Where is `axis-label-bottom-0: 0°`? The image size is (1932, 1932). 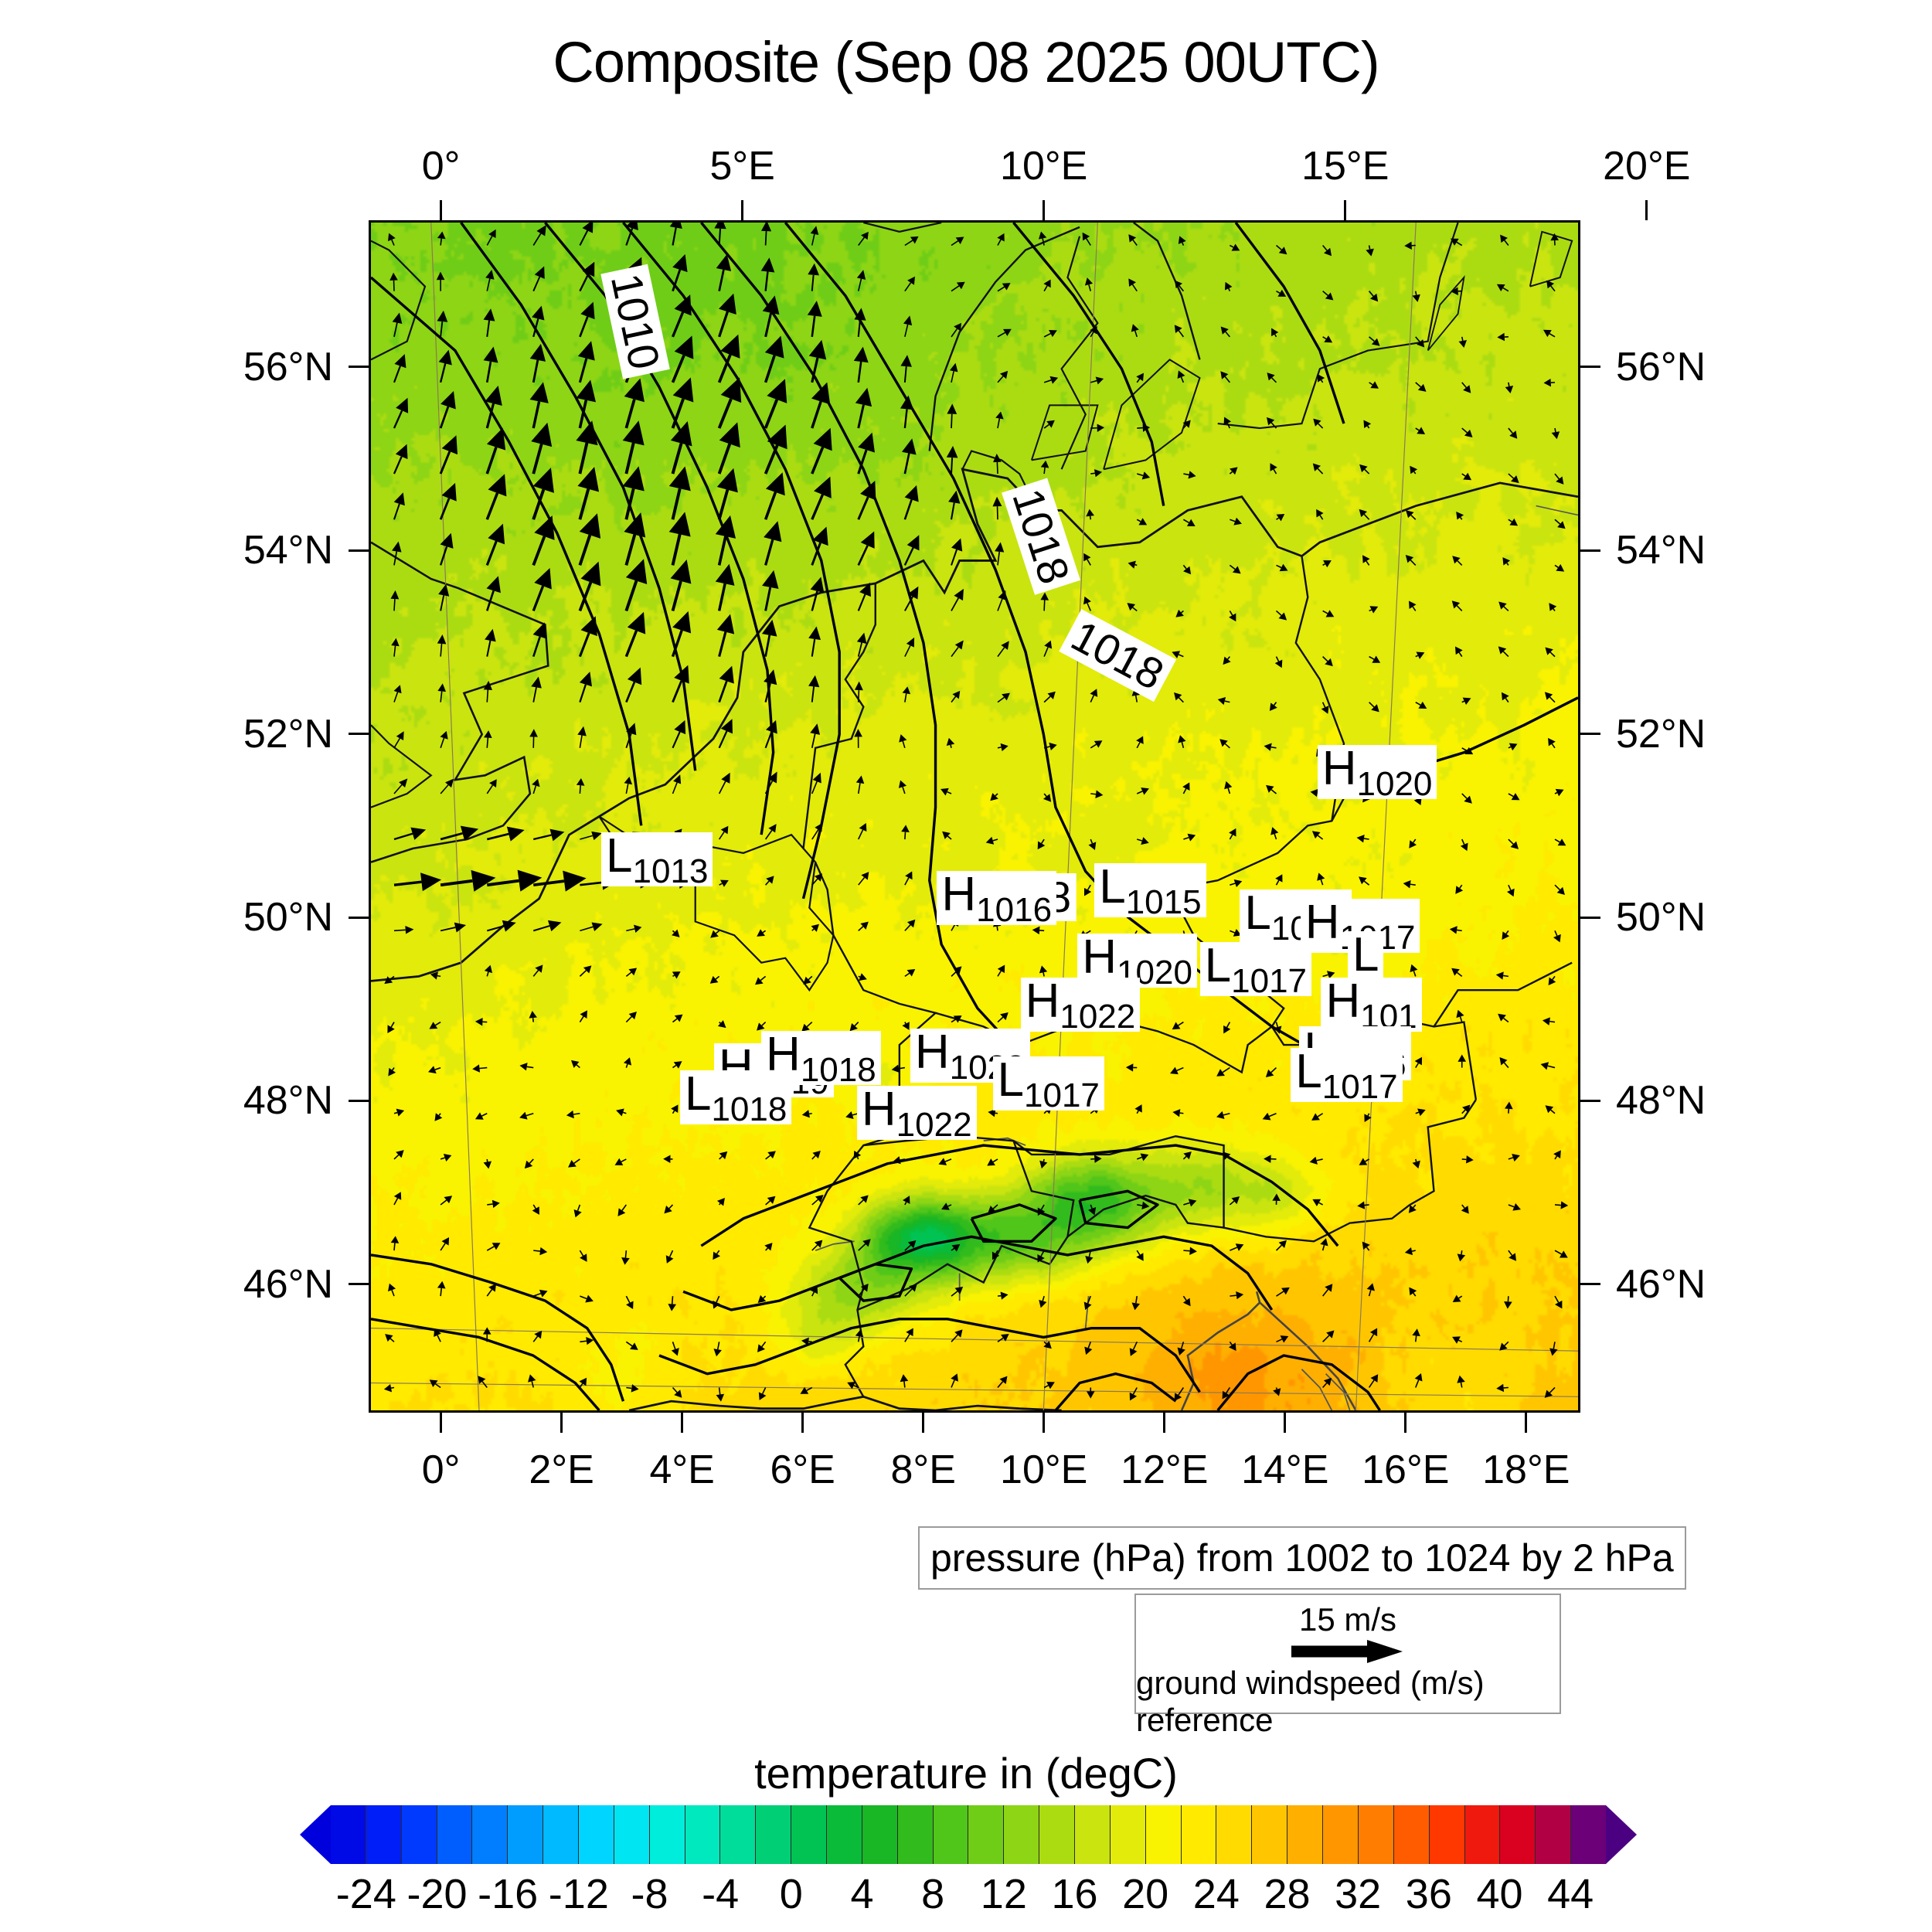 axis-label-bottom-0: 0° is located at coordinates (441, 1469).